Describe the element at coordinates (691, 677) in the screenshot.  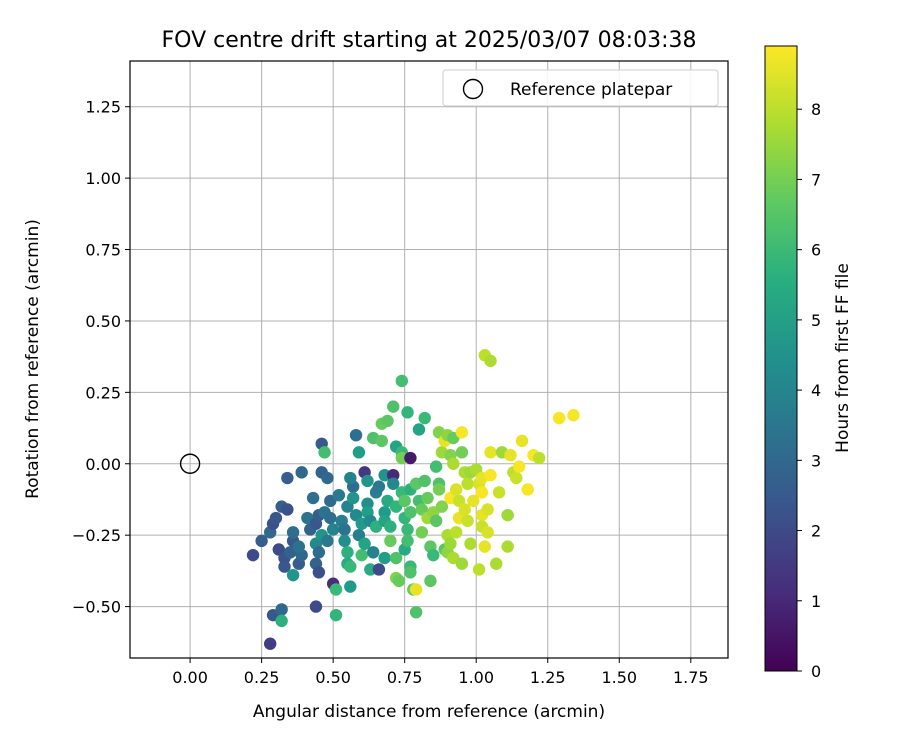
I see `x-tick-label: 1.75` at that location.